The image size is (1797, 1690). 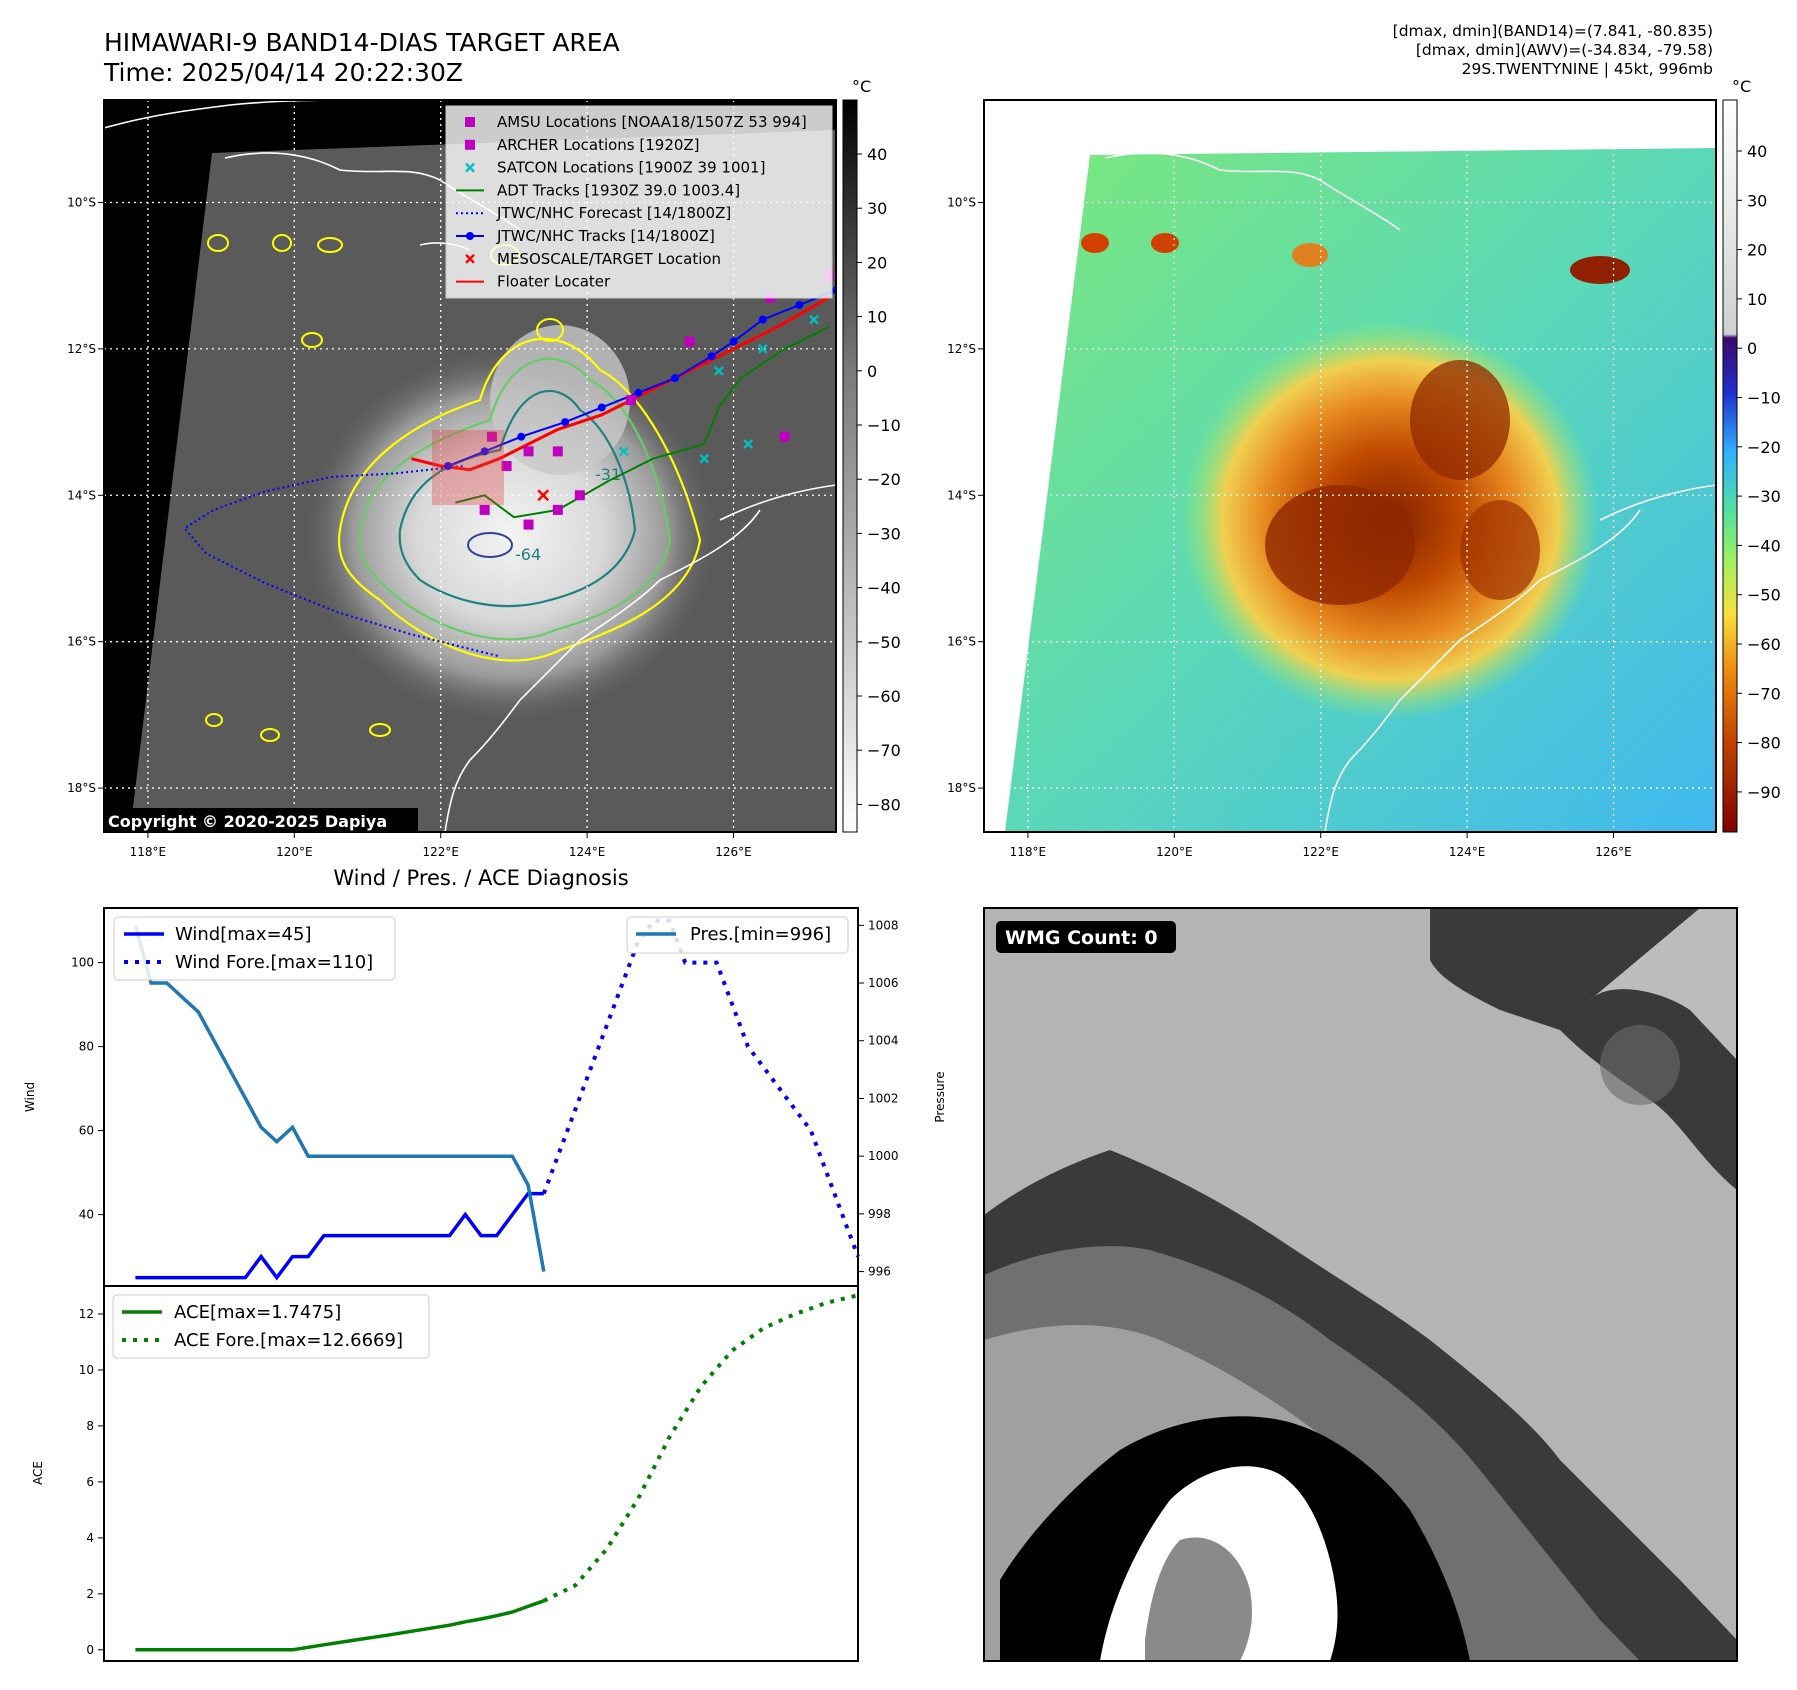 I want to click on ace-tick-label: 6, so click(x=90, y=1482).